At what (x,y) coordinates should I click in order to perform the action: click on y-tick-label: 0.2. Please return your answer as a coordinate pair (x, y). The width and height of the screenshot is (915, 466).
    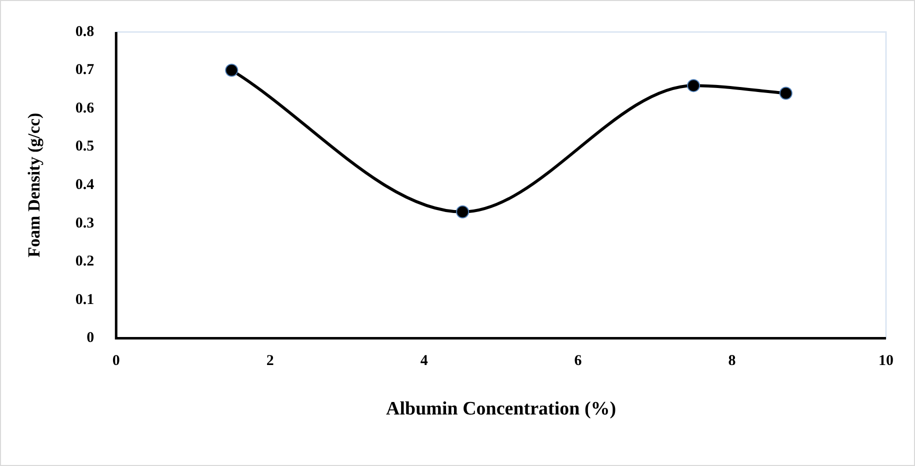
    Looking at the image, I should click on (84, 262).